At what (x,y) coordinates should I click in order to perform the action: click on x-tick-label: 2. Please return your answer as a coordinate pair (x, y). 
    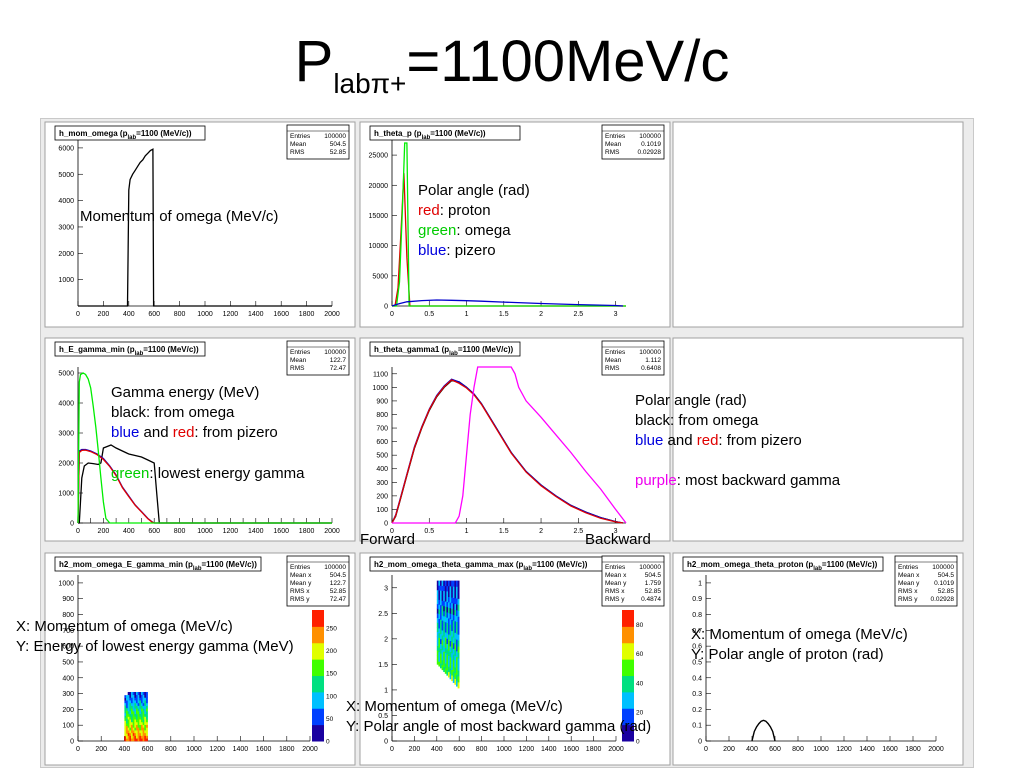
    Looking at the image, I should click on (541, 314).